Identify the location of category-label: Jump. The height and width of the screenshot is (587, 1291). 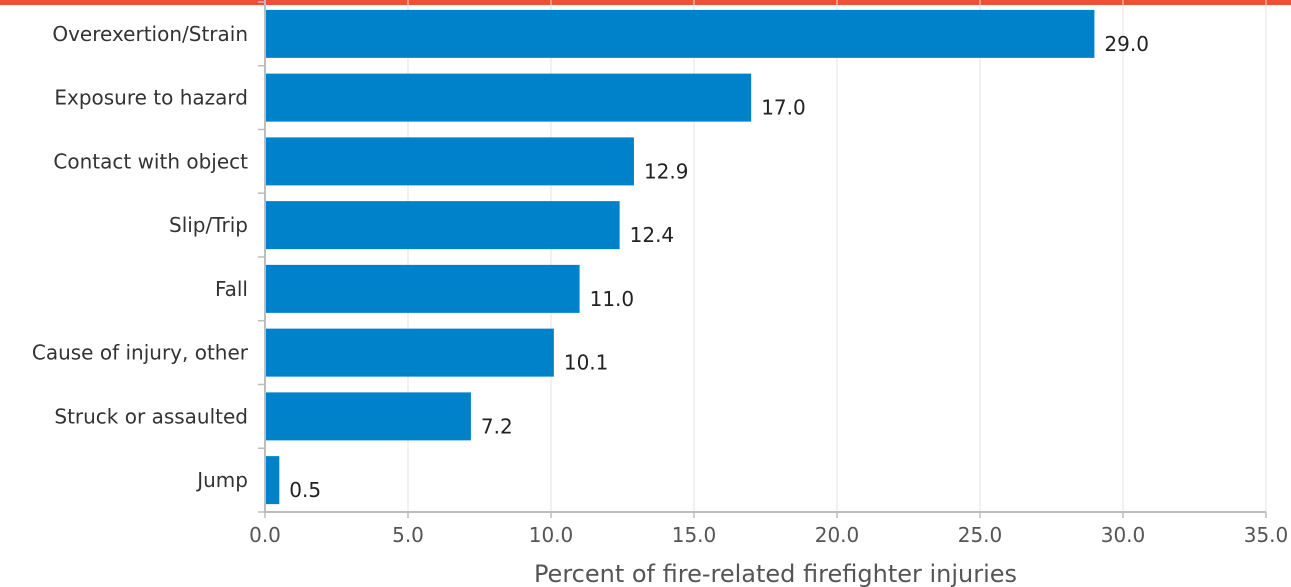
(221, 480).